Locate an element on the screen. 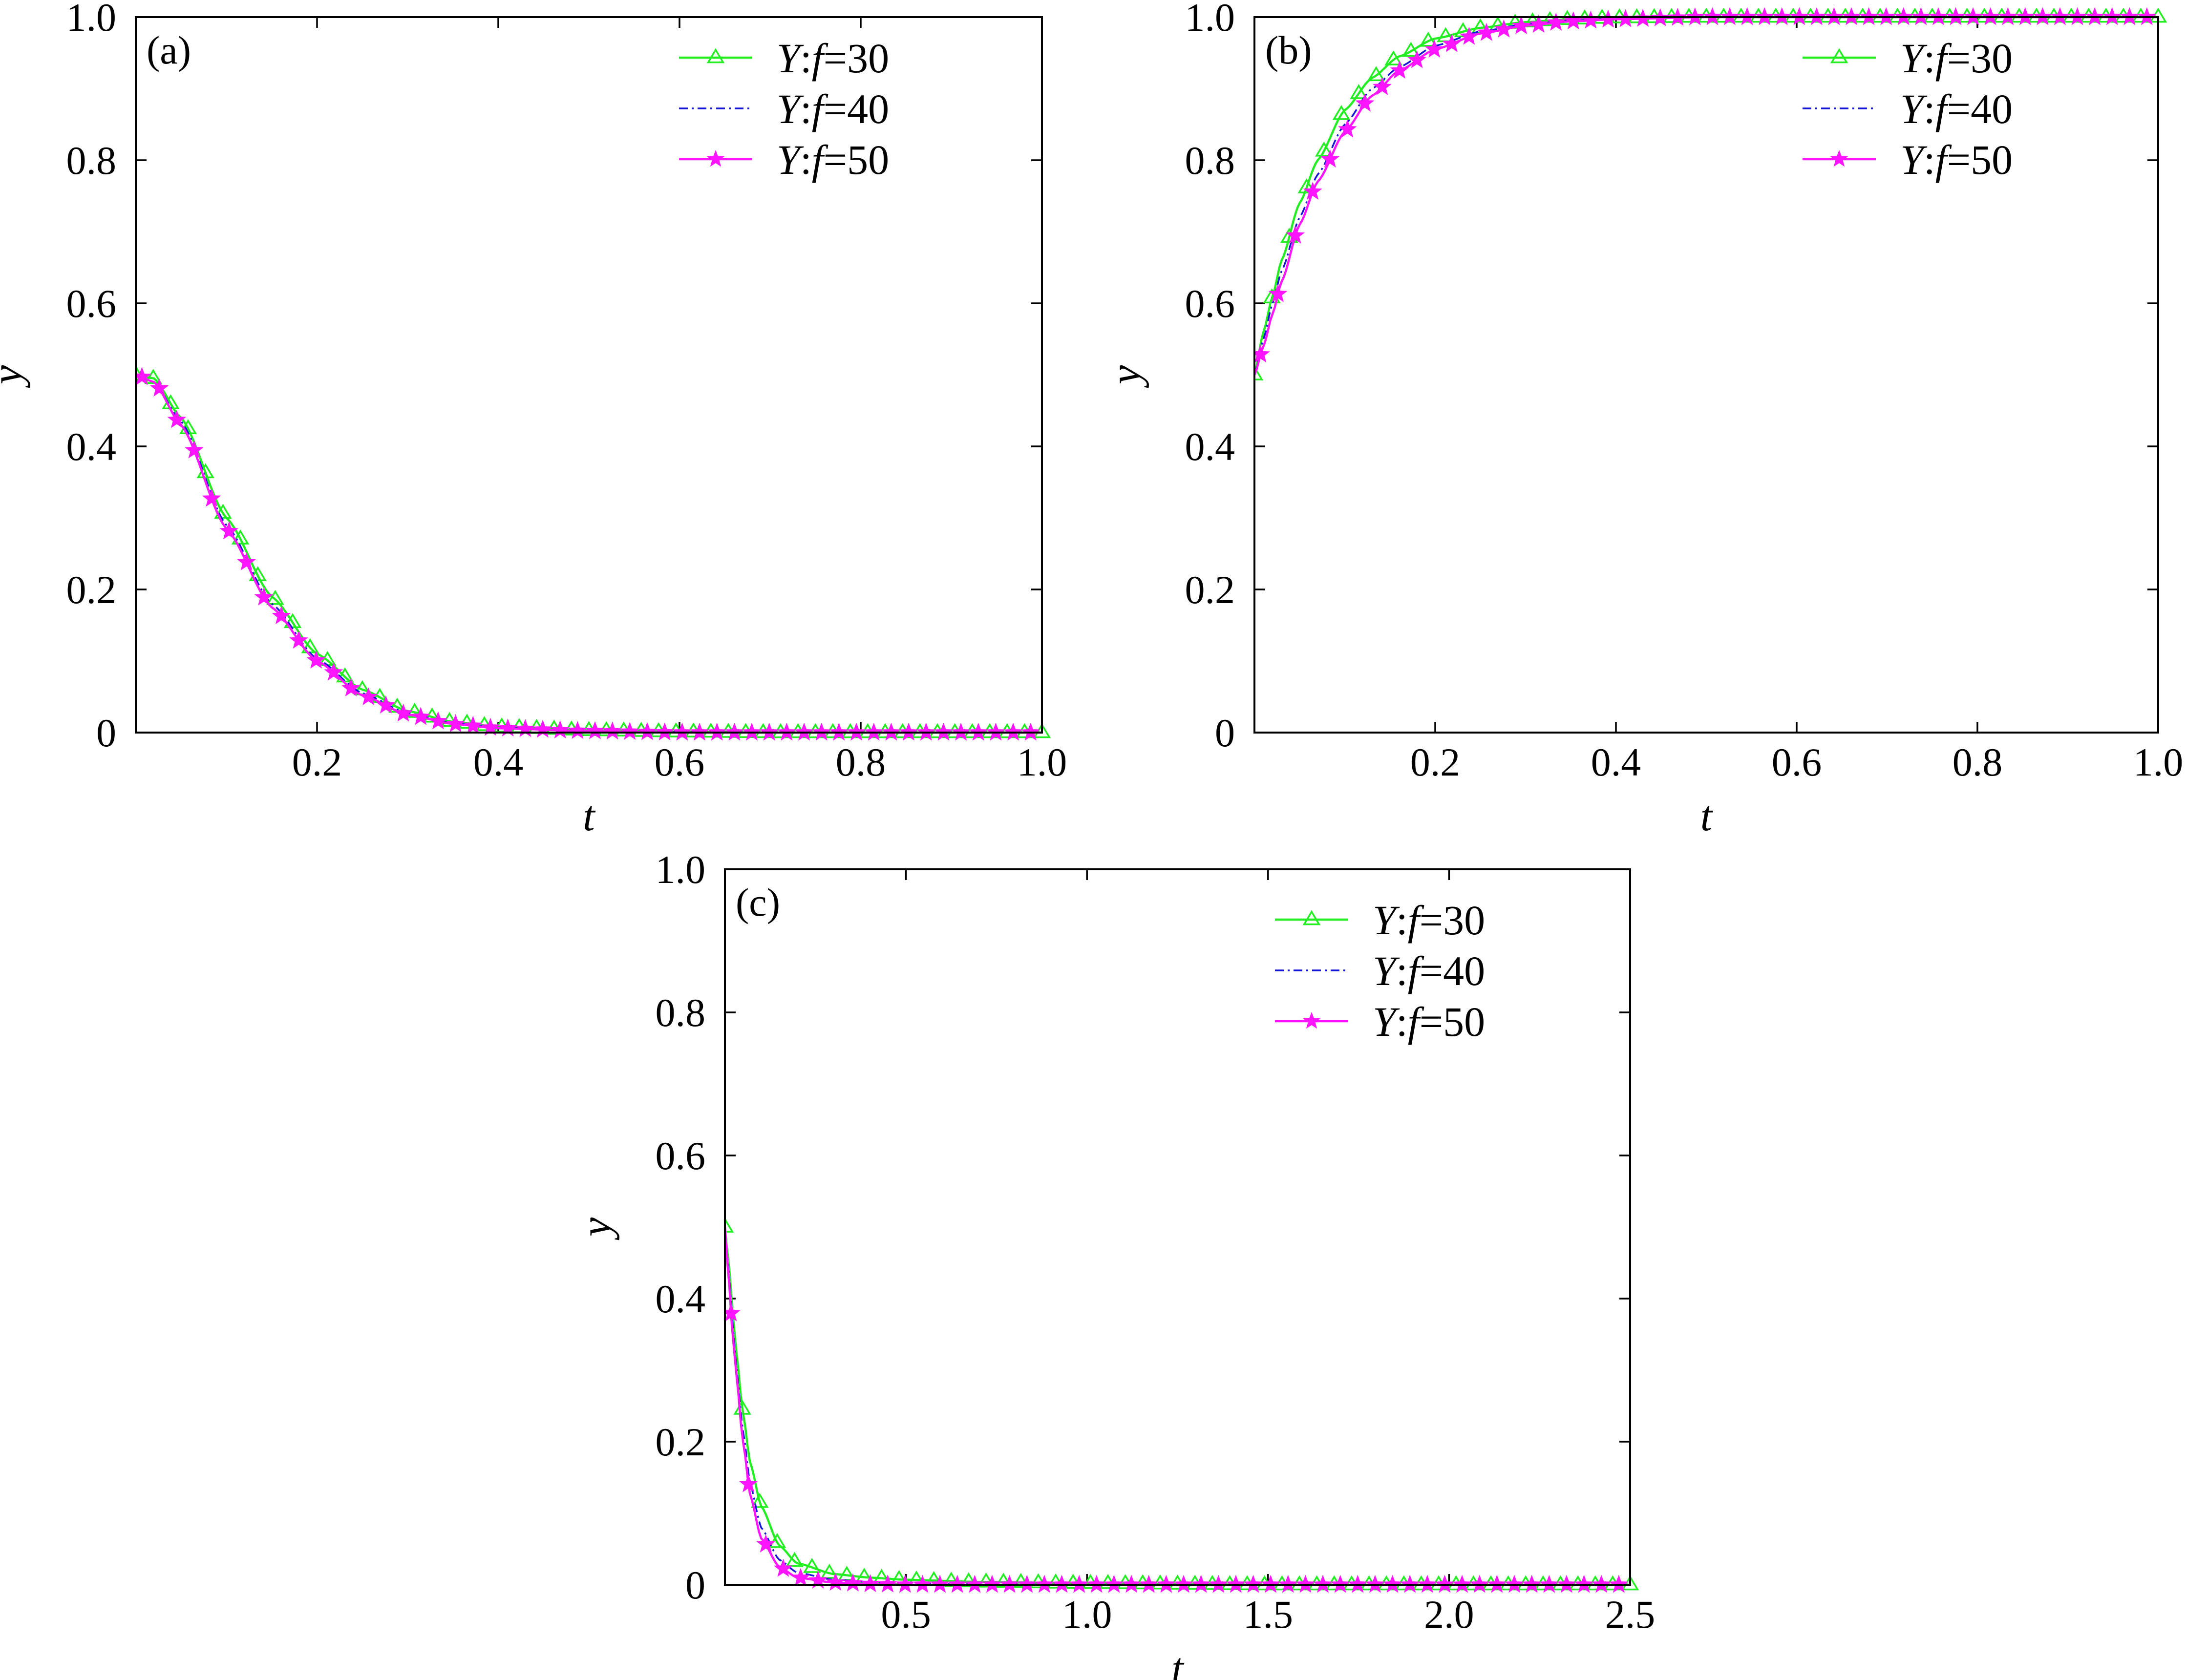 This screenshot has width=2186, height=1680. x-tick-label: 2.5 is located at coordinates (1630, 1614).